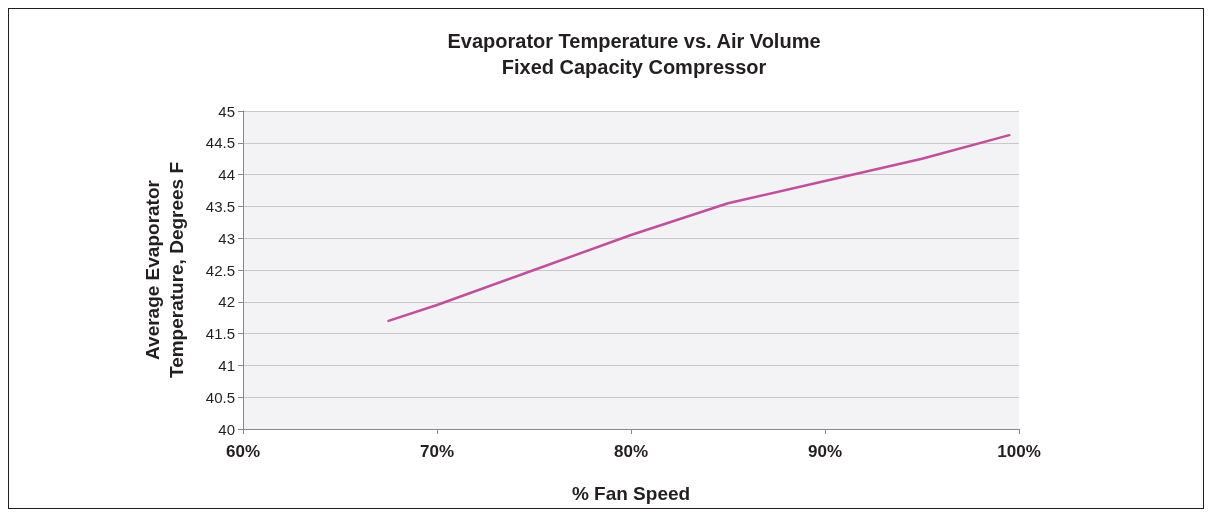 This screenshot has height=517, width=1212. I want to click on y-tick-label: 44.5, so click(220, 143).